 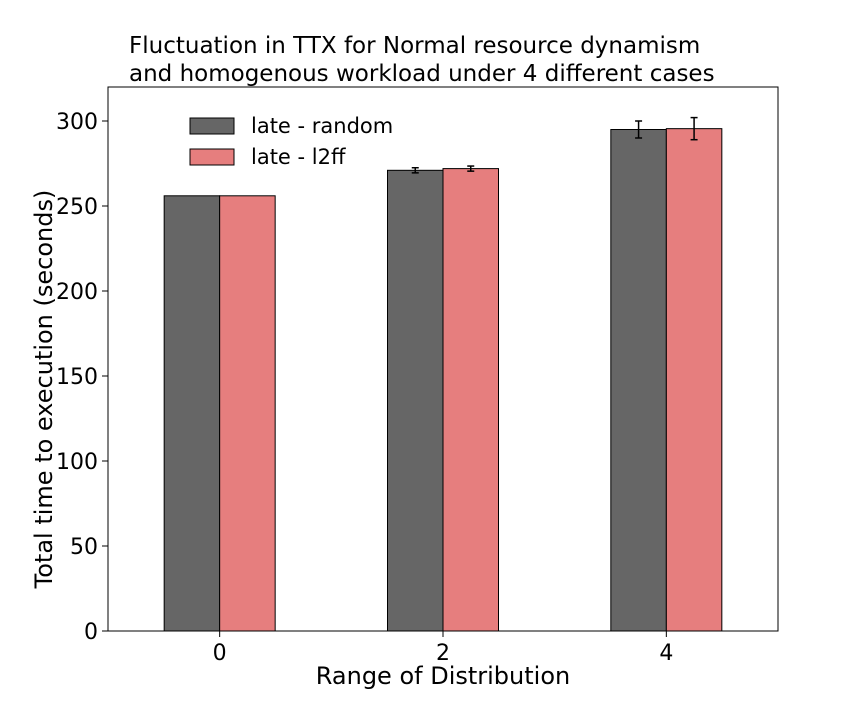 What do you see at coordinates (443, 653) in the screenshot?
I see `x-tick-label: 2` at bounding box center [443, 653].